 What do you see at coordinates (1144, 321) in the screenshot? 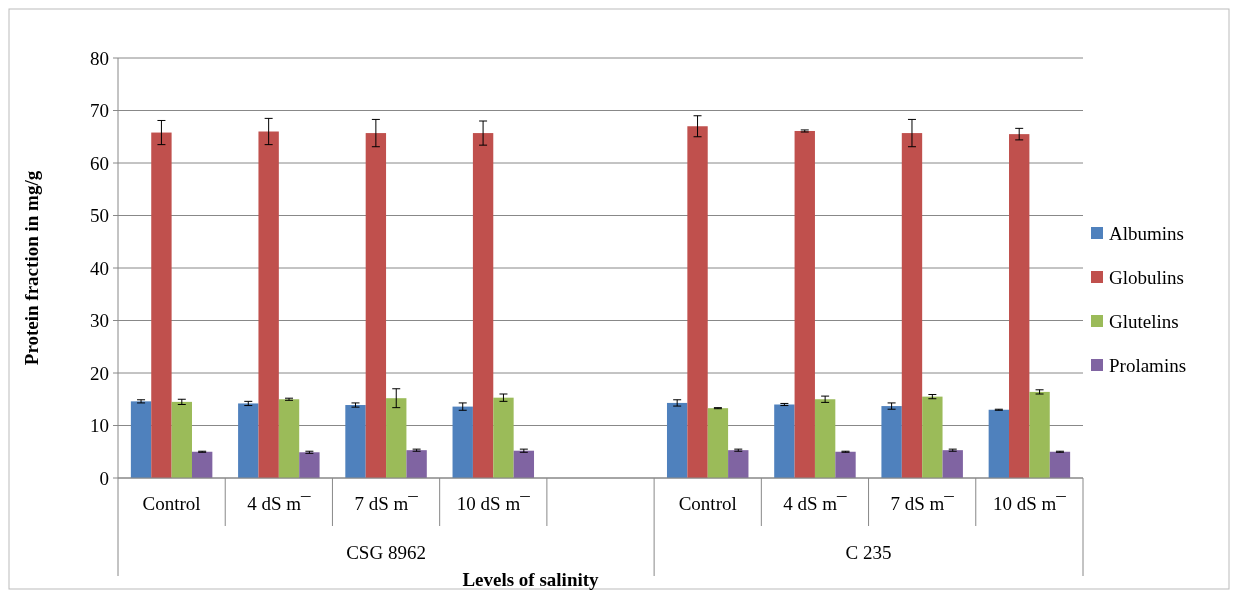
I see `legend-label: Glutelins` at bounding box center [1144, 321].